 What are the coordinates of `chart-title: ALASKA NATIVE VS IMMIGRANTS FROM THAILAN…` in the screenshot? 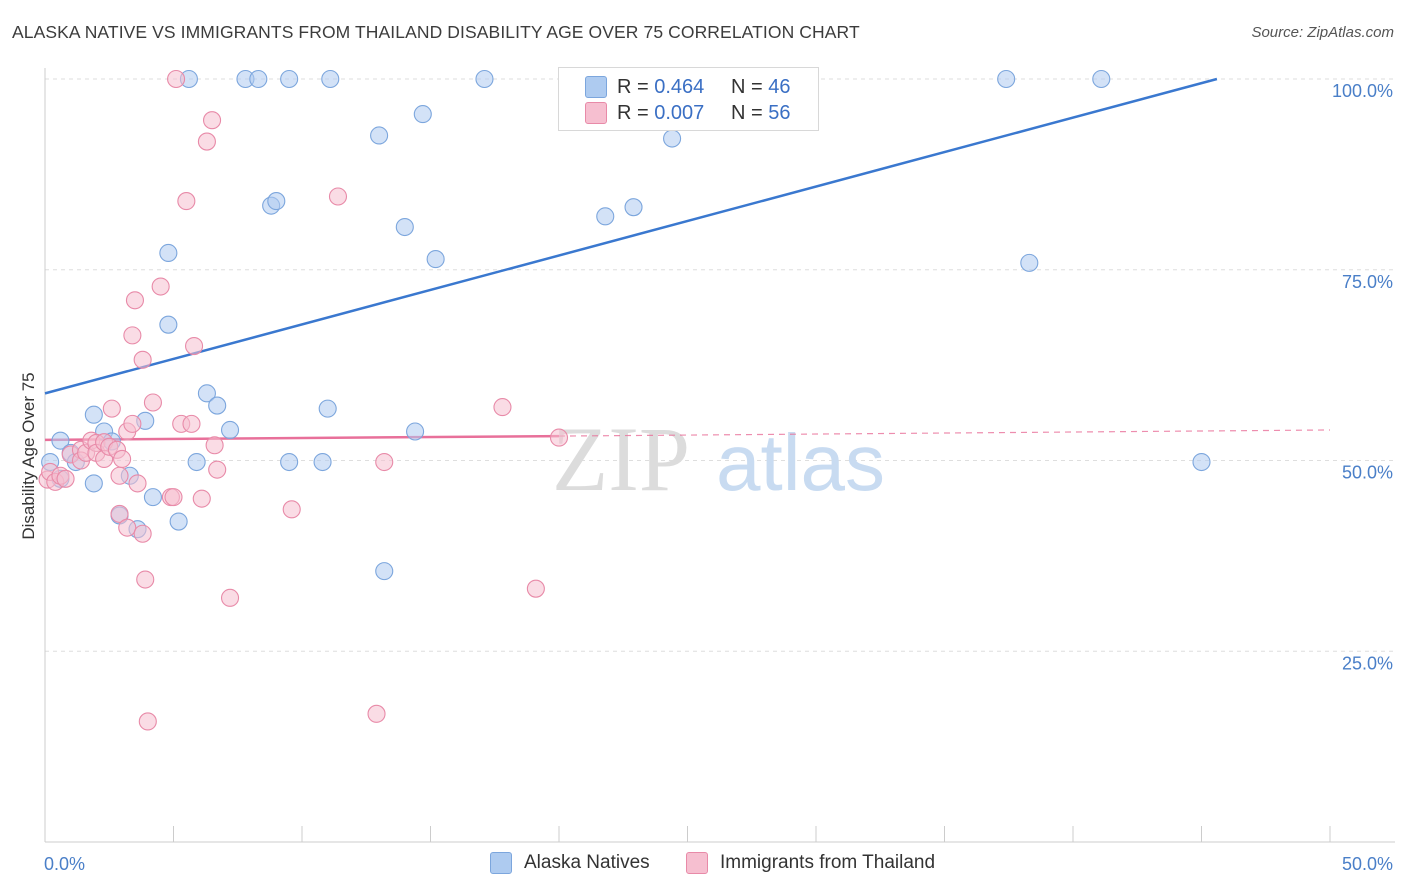 It's located at (436, 32).